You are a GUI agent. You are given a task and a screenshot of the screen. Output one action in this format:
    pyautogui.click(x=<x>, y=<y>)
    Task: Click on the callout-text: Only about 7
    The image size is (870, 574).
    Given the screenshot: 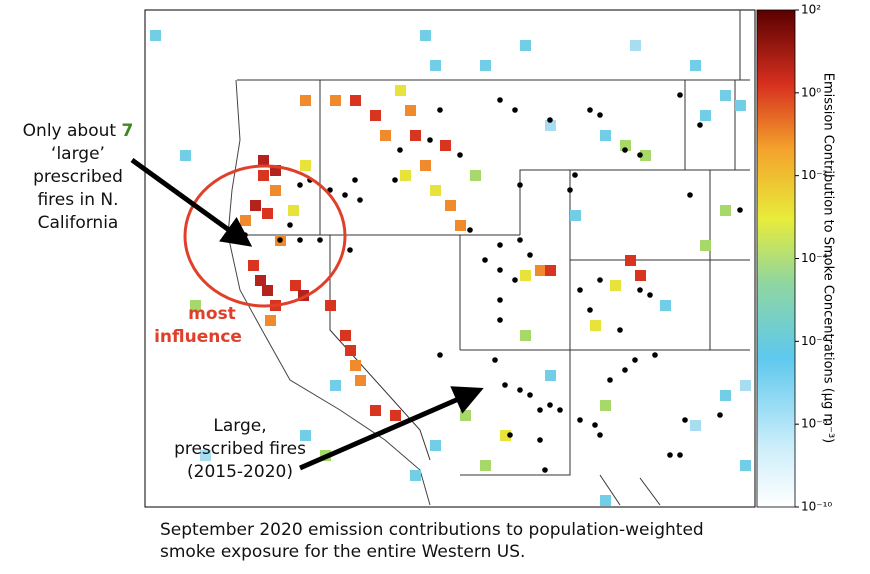 What is the action you would take?
    pyautogui.click(x=78, y=131)
    